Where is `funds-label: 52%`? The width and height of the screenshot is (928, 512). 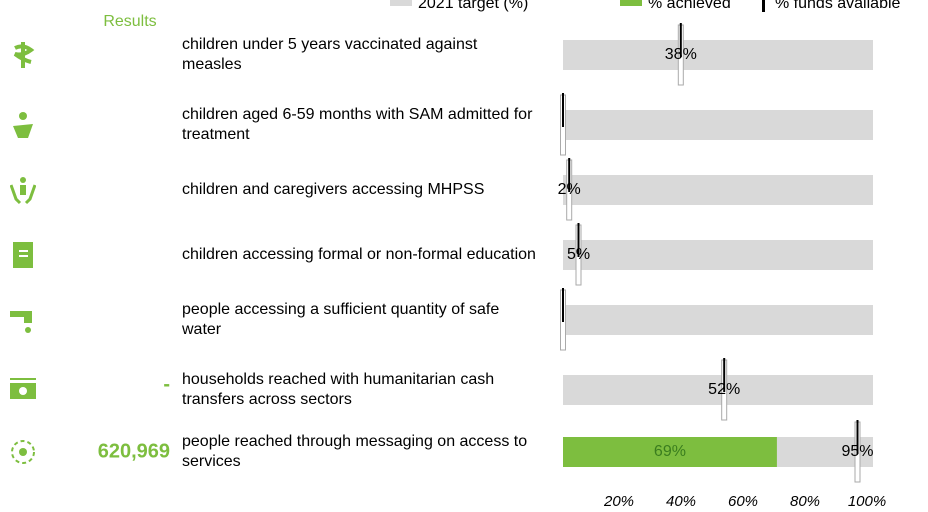
funds-label: 52% is located at coordinates (724, 389).